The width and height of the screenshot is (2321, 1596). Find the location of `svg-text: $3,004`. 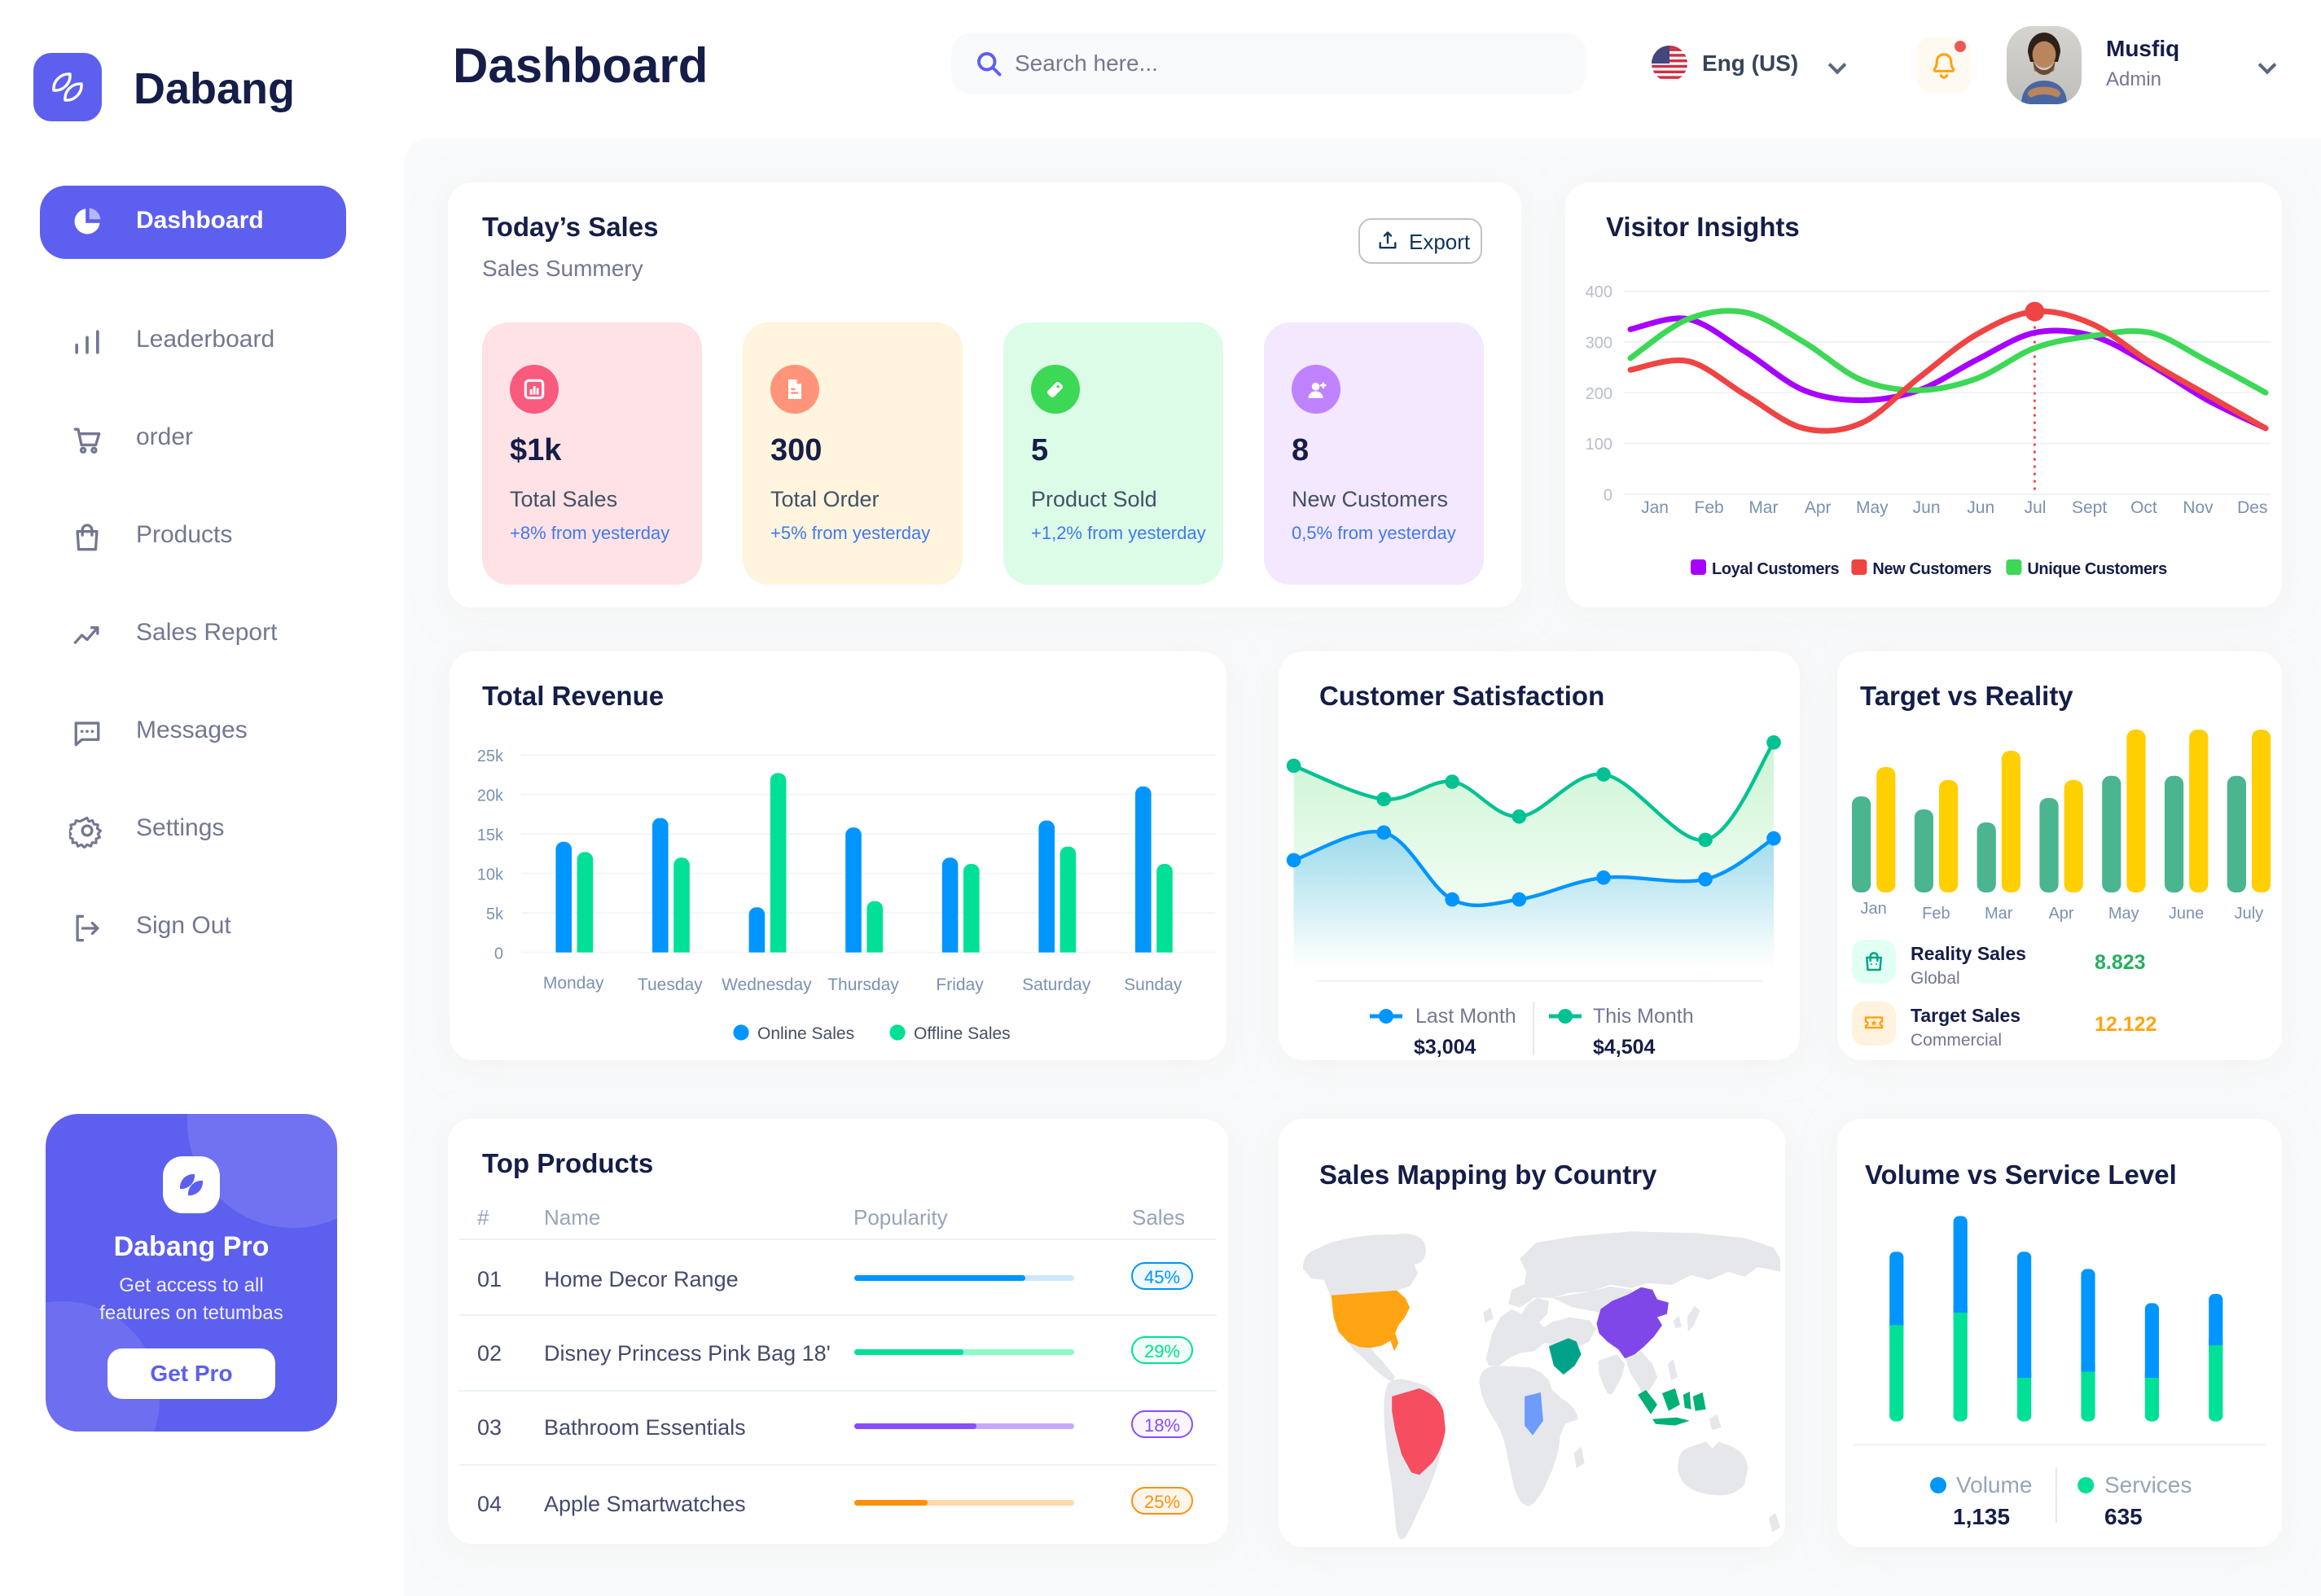

svg-text: $3,004 is located at coordinates (1445, 1047).